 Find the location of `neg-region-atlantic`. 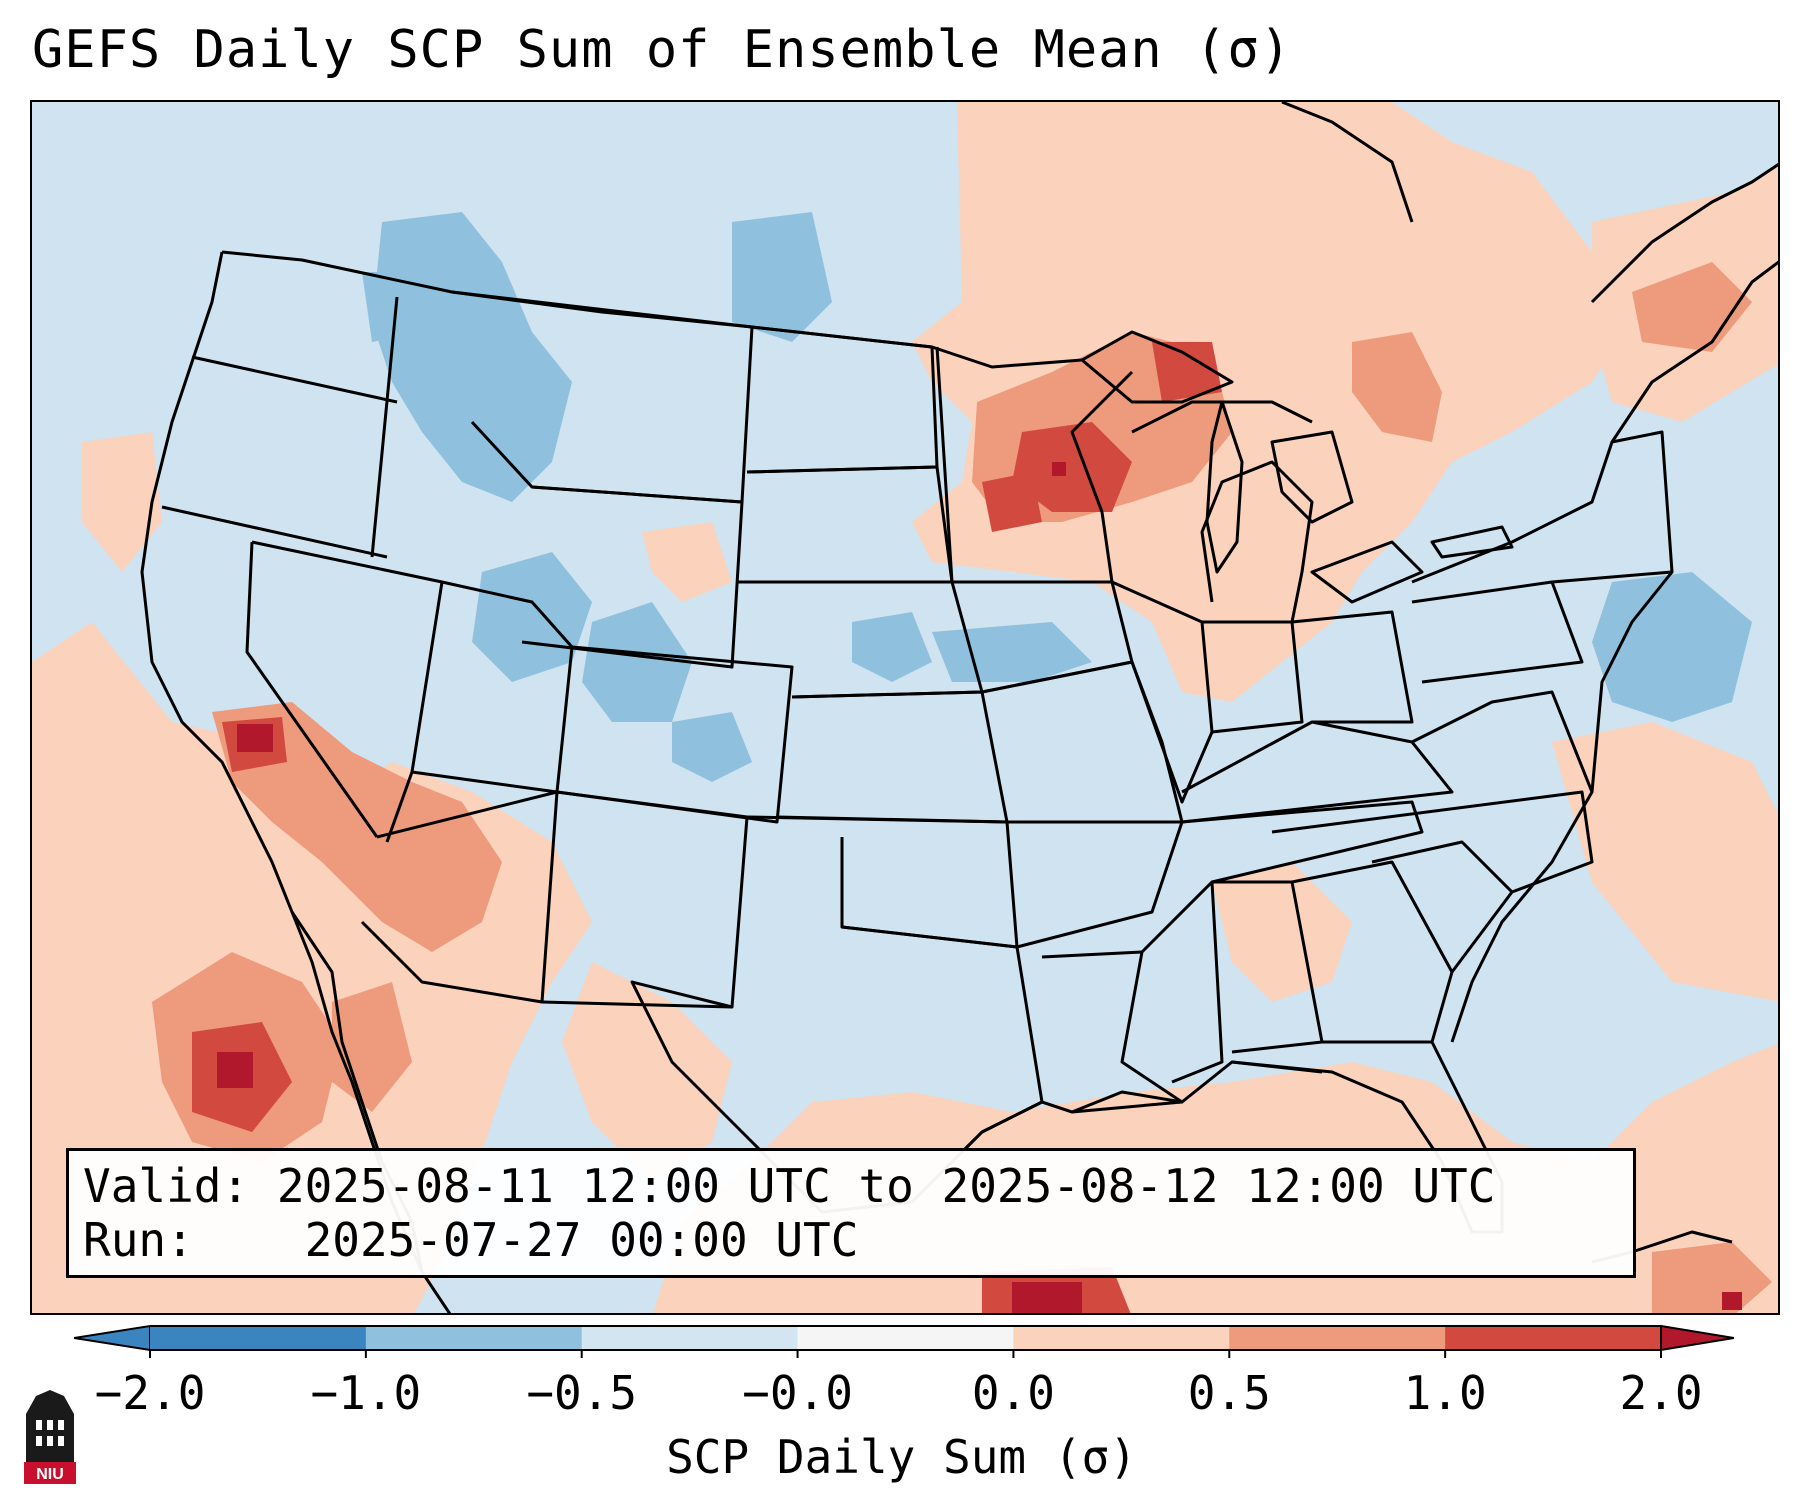

neg-region-atlantic is located at coordinates (1672, 647).